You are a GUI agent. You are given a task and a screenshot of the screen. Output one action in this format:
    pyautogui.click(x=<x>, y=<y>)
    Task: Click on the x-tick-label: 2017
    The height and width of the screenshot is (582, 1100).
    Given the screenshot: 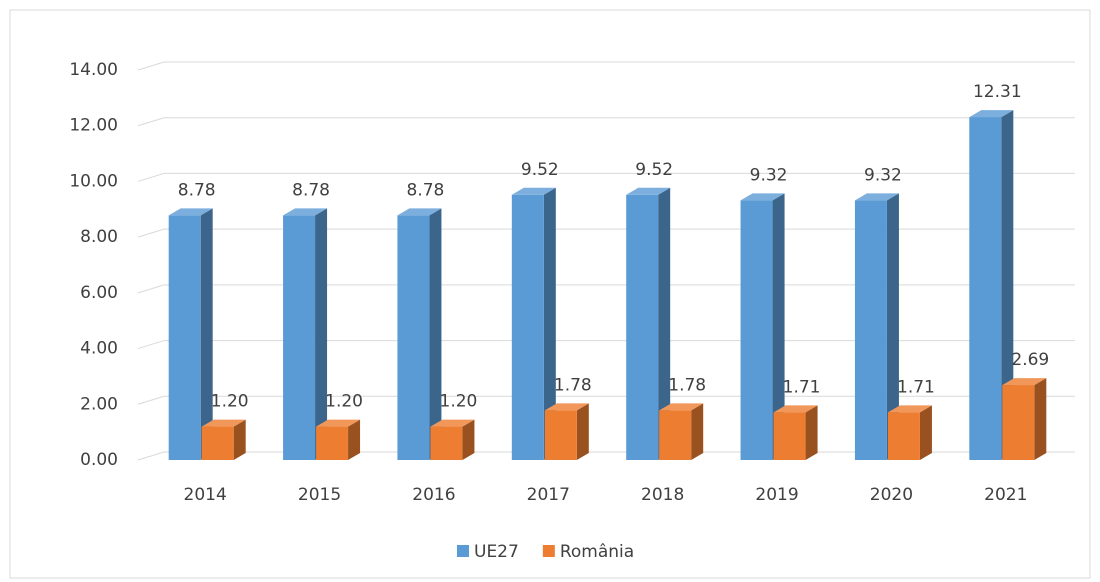 What is the action you would take?
    pyautogui.click(x=548, y=495)
    